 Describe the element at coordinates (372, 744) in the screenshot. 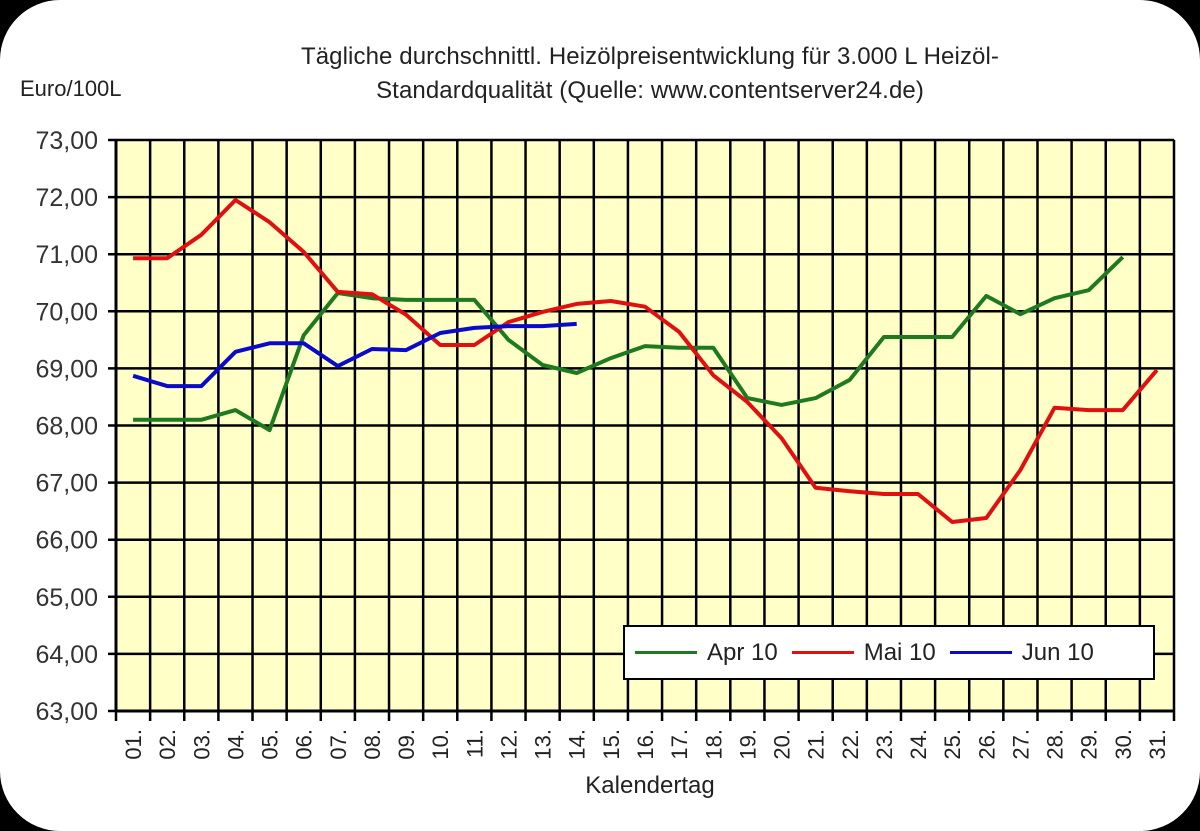

I see `x-tick-label: 08.` at that location.